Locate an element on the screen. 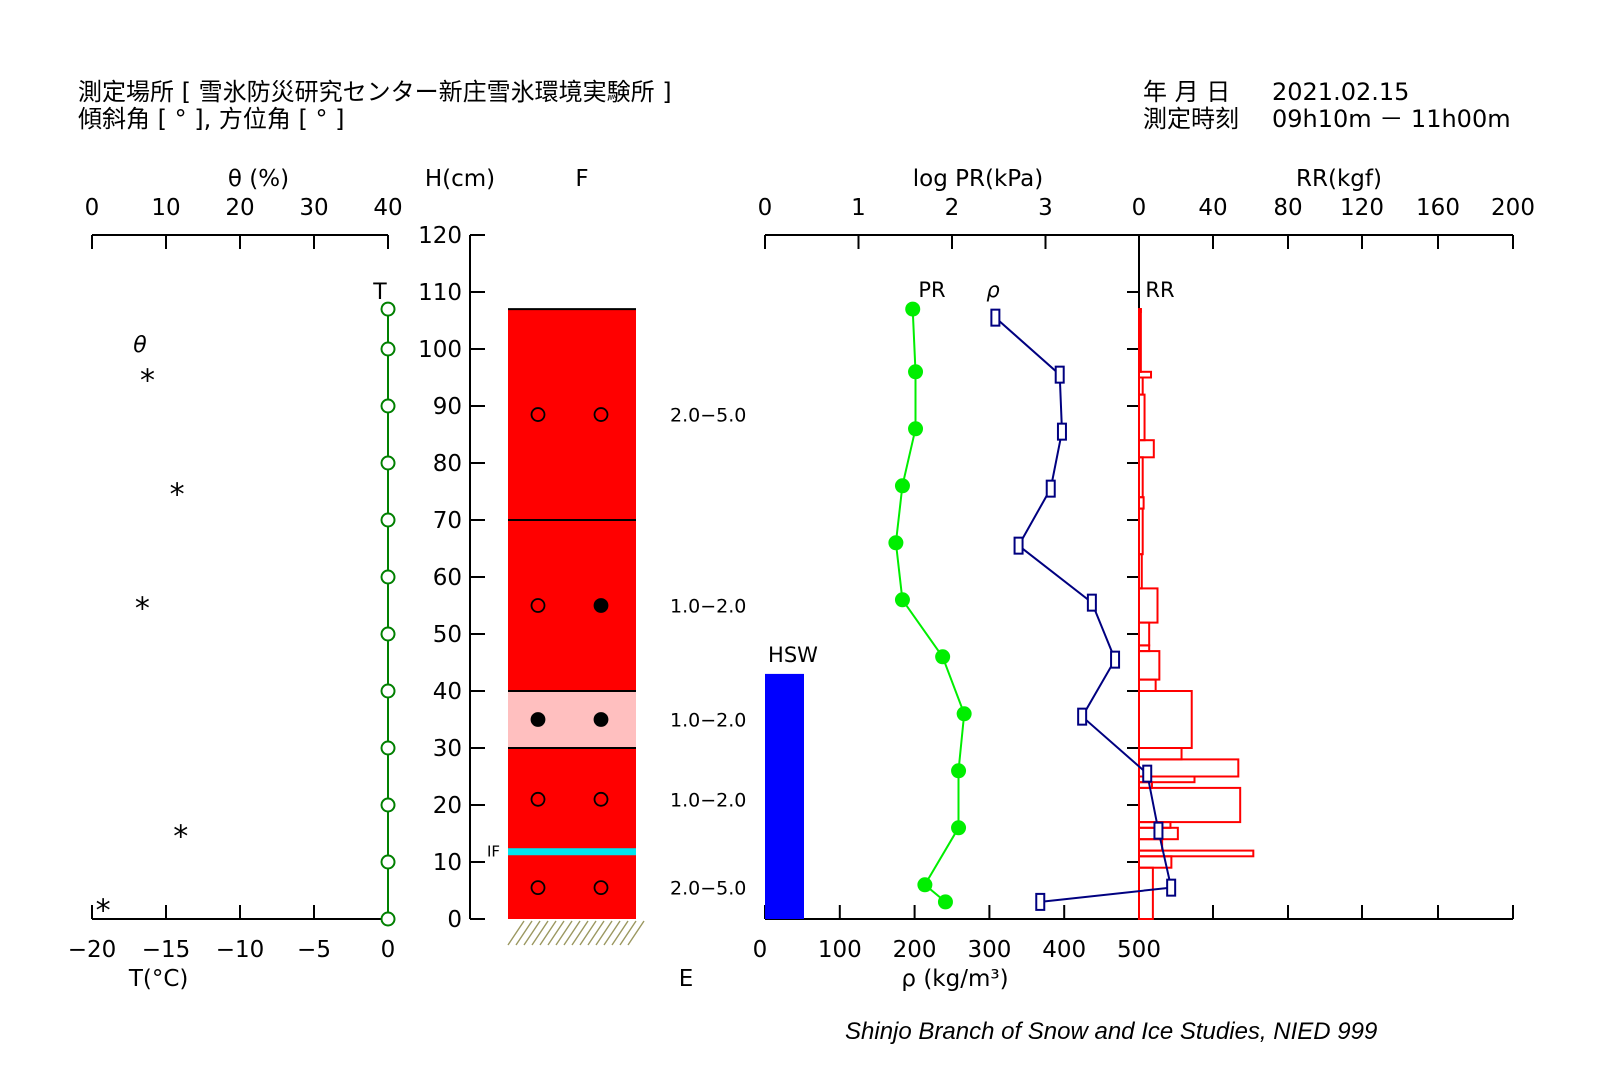 This screenshot has height=1065, width=1600. height-tick-label: 120 is located at coordinates (440, 236).